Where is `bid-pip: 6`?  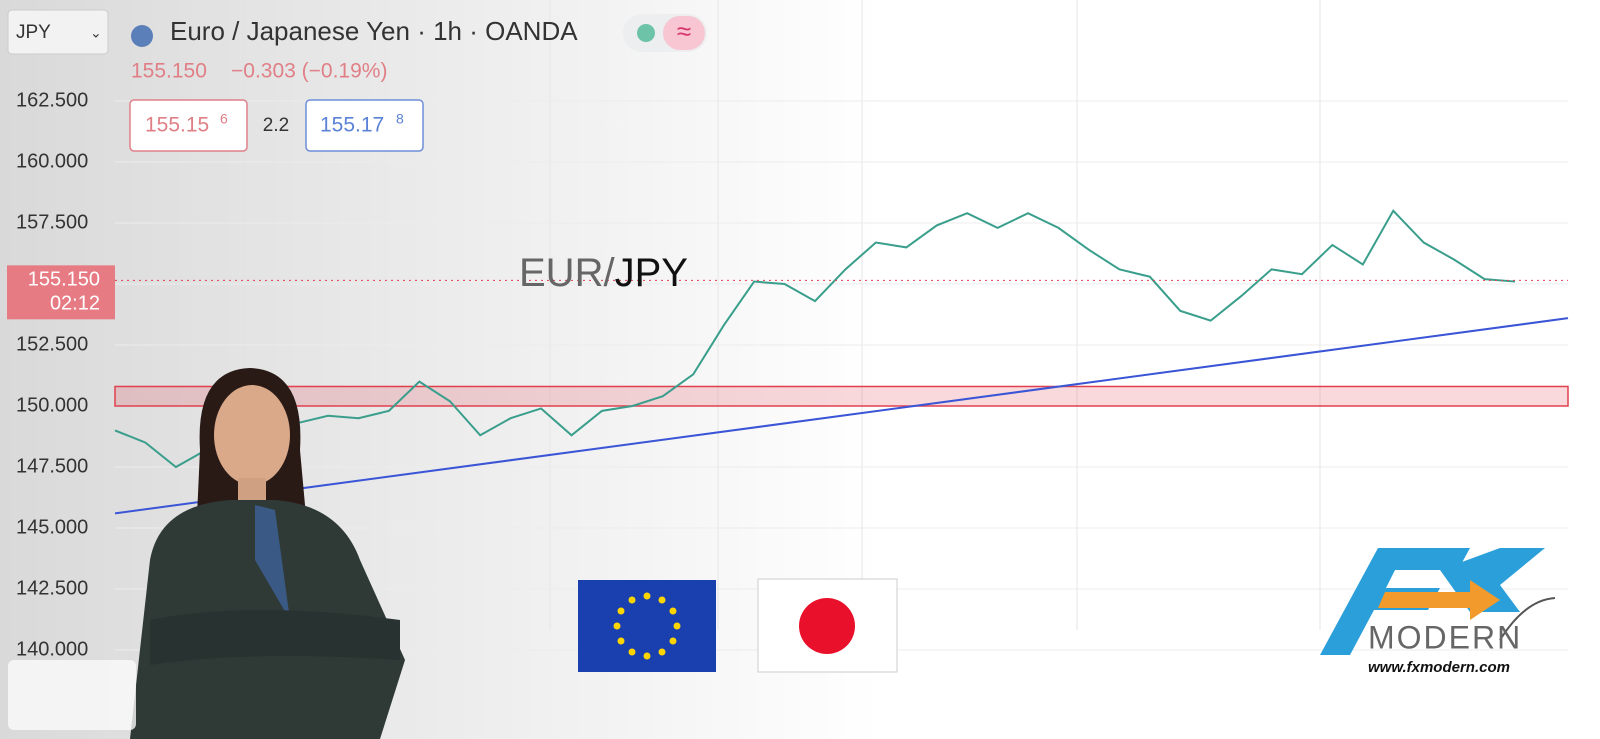
bid-pip: 6 is located at coordinates (224, 119).